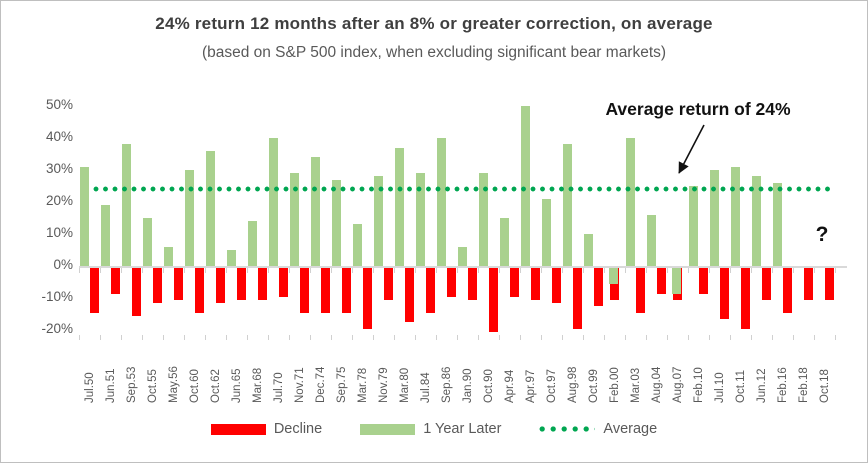 The image size is (868, 463). I want to click on y-axis-label: 0%, so click(63, 264).